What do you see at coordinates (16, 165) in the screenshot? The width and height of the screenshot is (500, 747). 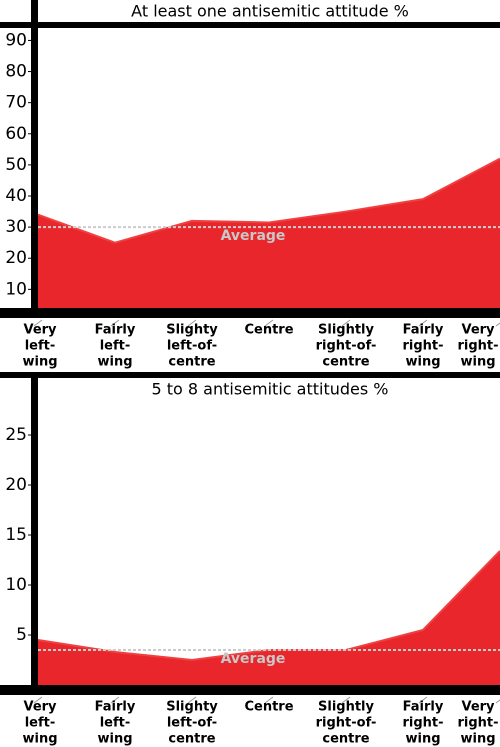 I see `y-tick-label: 50` at bounding box center [16, 165].